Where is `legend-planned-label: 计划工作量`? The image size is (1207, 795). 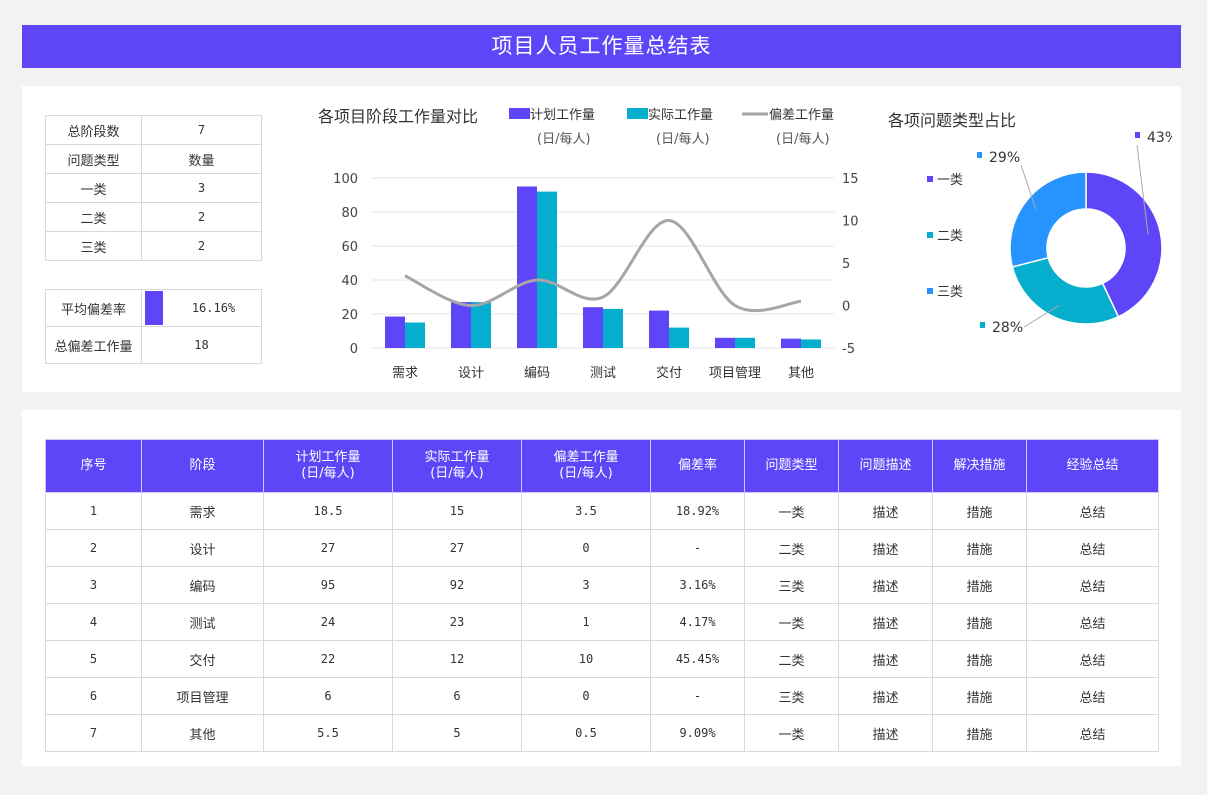 legend-planned-label: 计划工作量 is located at coordinates (562, 115).